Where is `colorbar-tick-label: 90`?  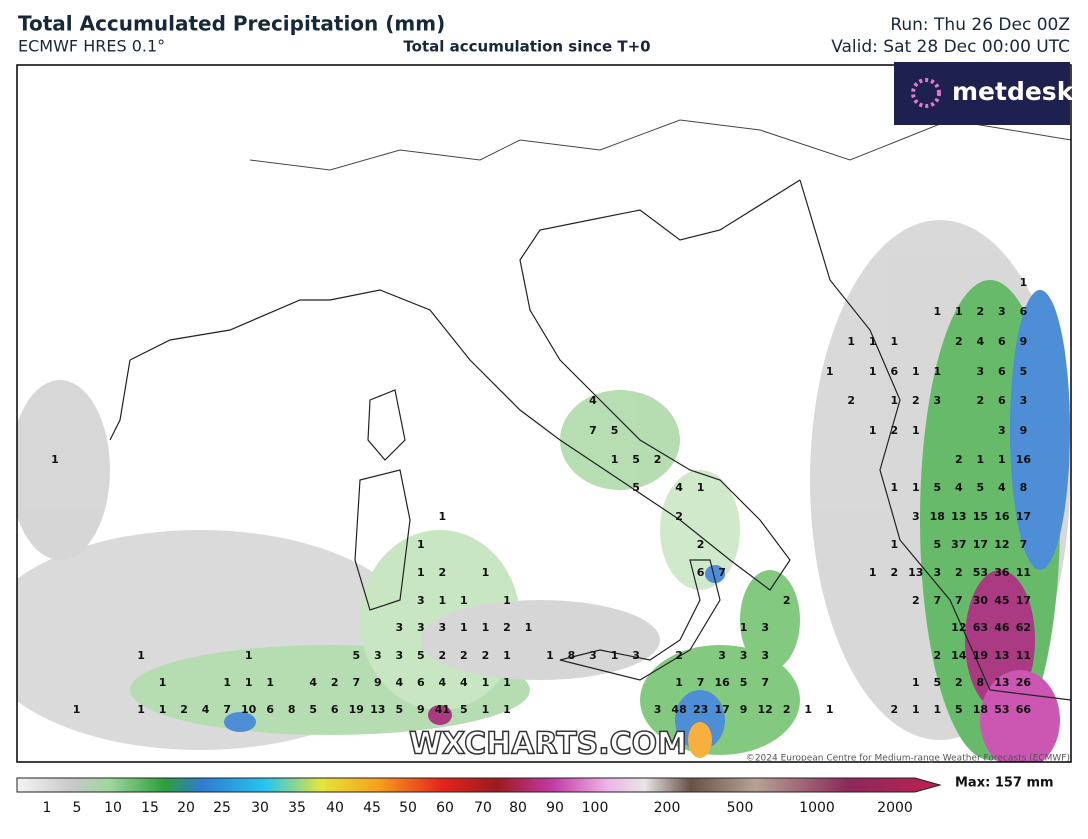
colorbar-tick-label: 90 is located at coordinates (555, 808).